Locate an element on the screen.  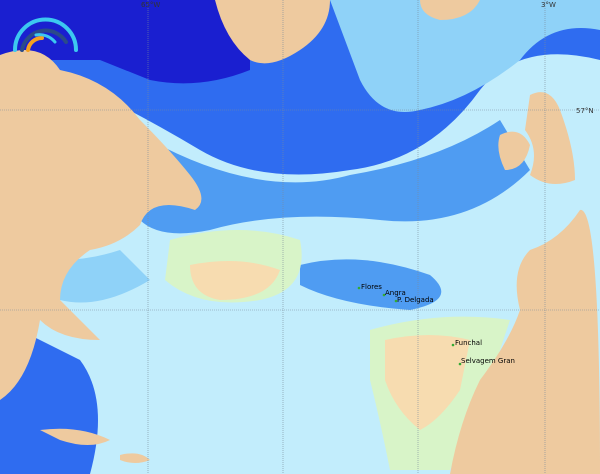
azores-zone is located at coordinates (371, 284).